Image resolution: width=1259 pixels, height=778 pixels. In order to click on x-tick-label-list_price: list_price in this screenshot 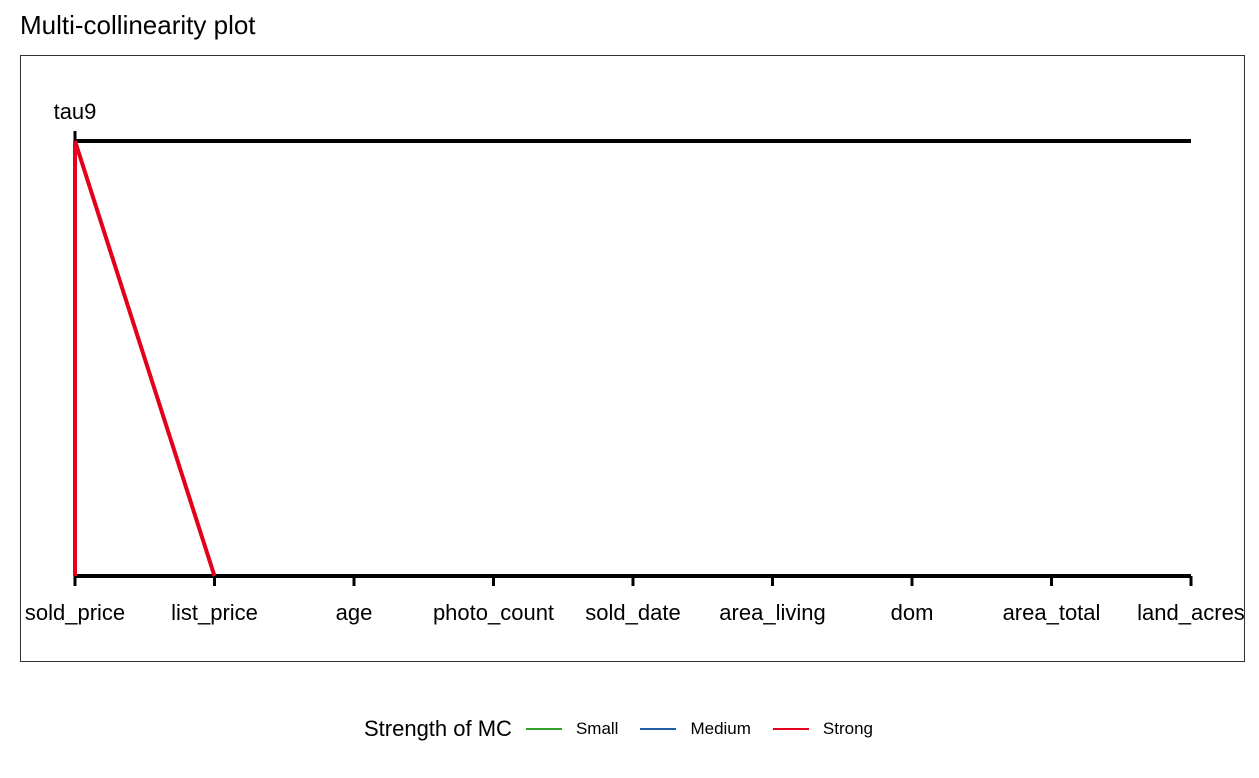, I will do `click(214, 612)`.